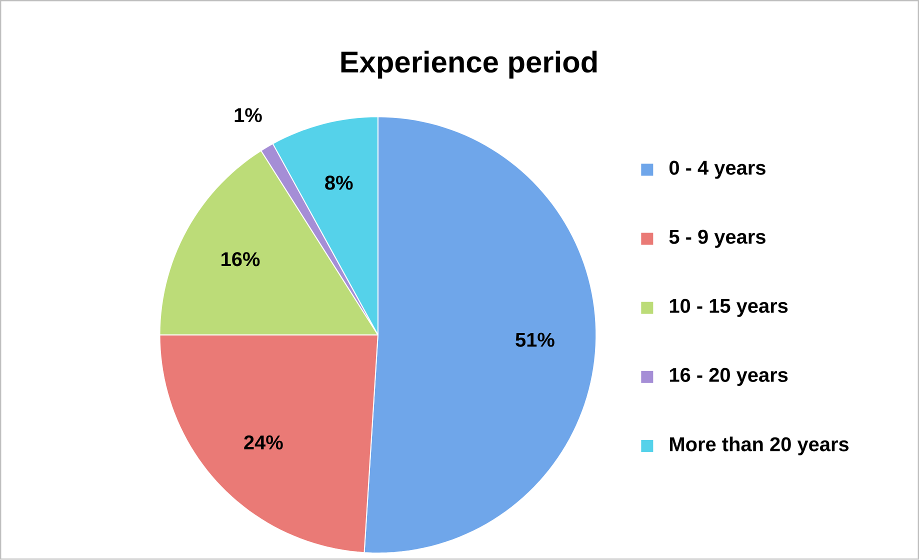 This screenshot has height=560, width=919. I want to click on legend-label: 16 - 20 years, so click(729, 377).